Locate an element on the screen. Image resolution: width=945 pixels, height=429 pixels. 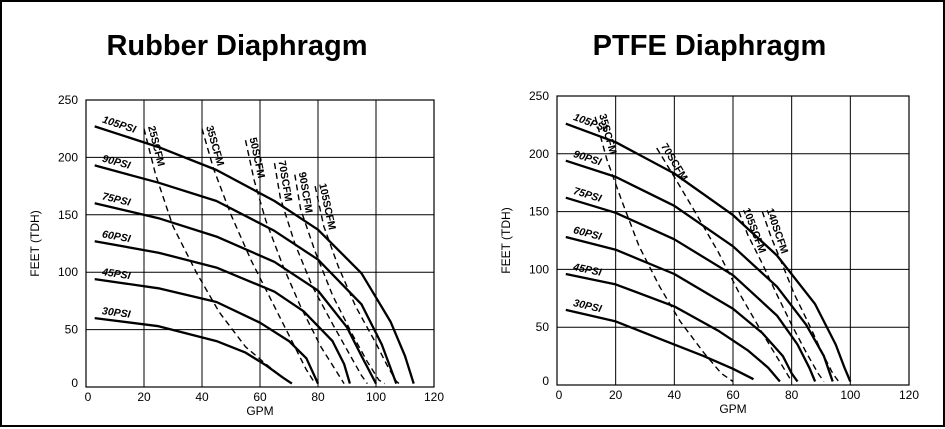
air-curve-label: 90SCFM is located at coordinates (305, 192).